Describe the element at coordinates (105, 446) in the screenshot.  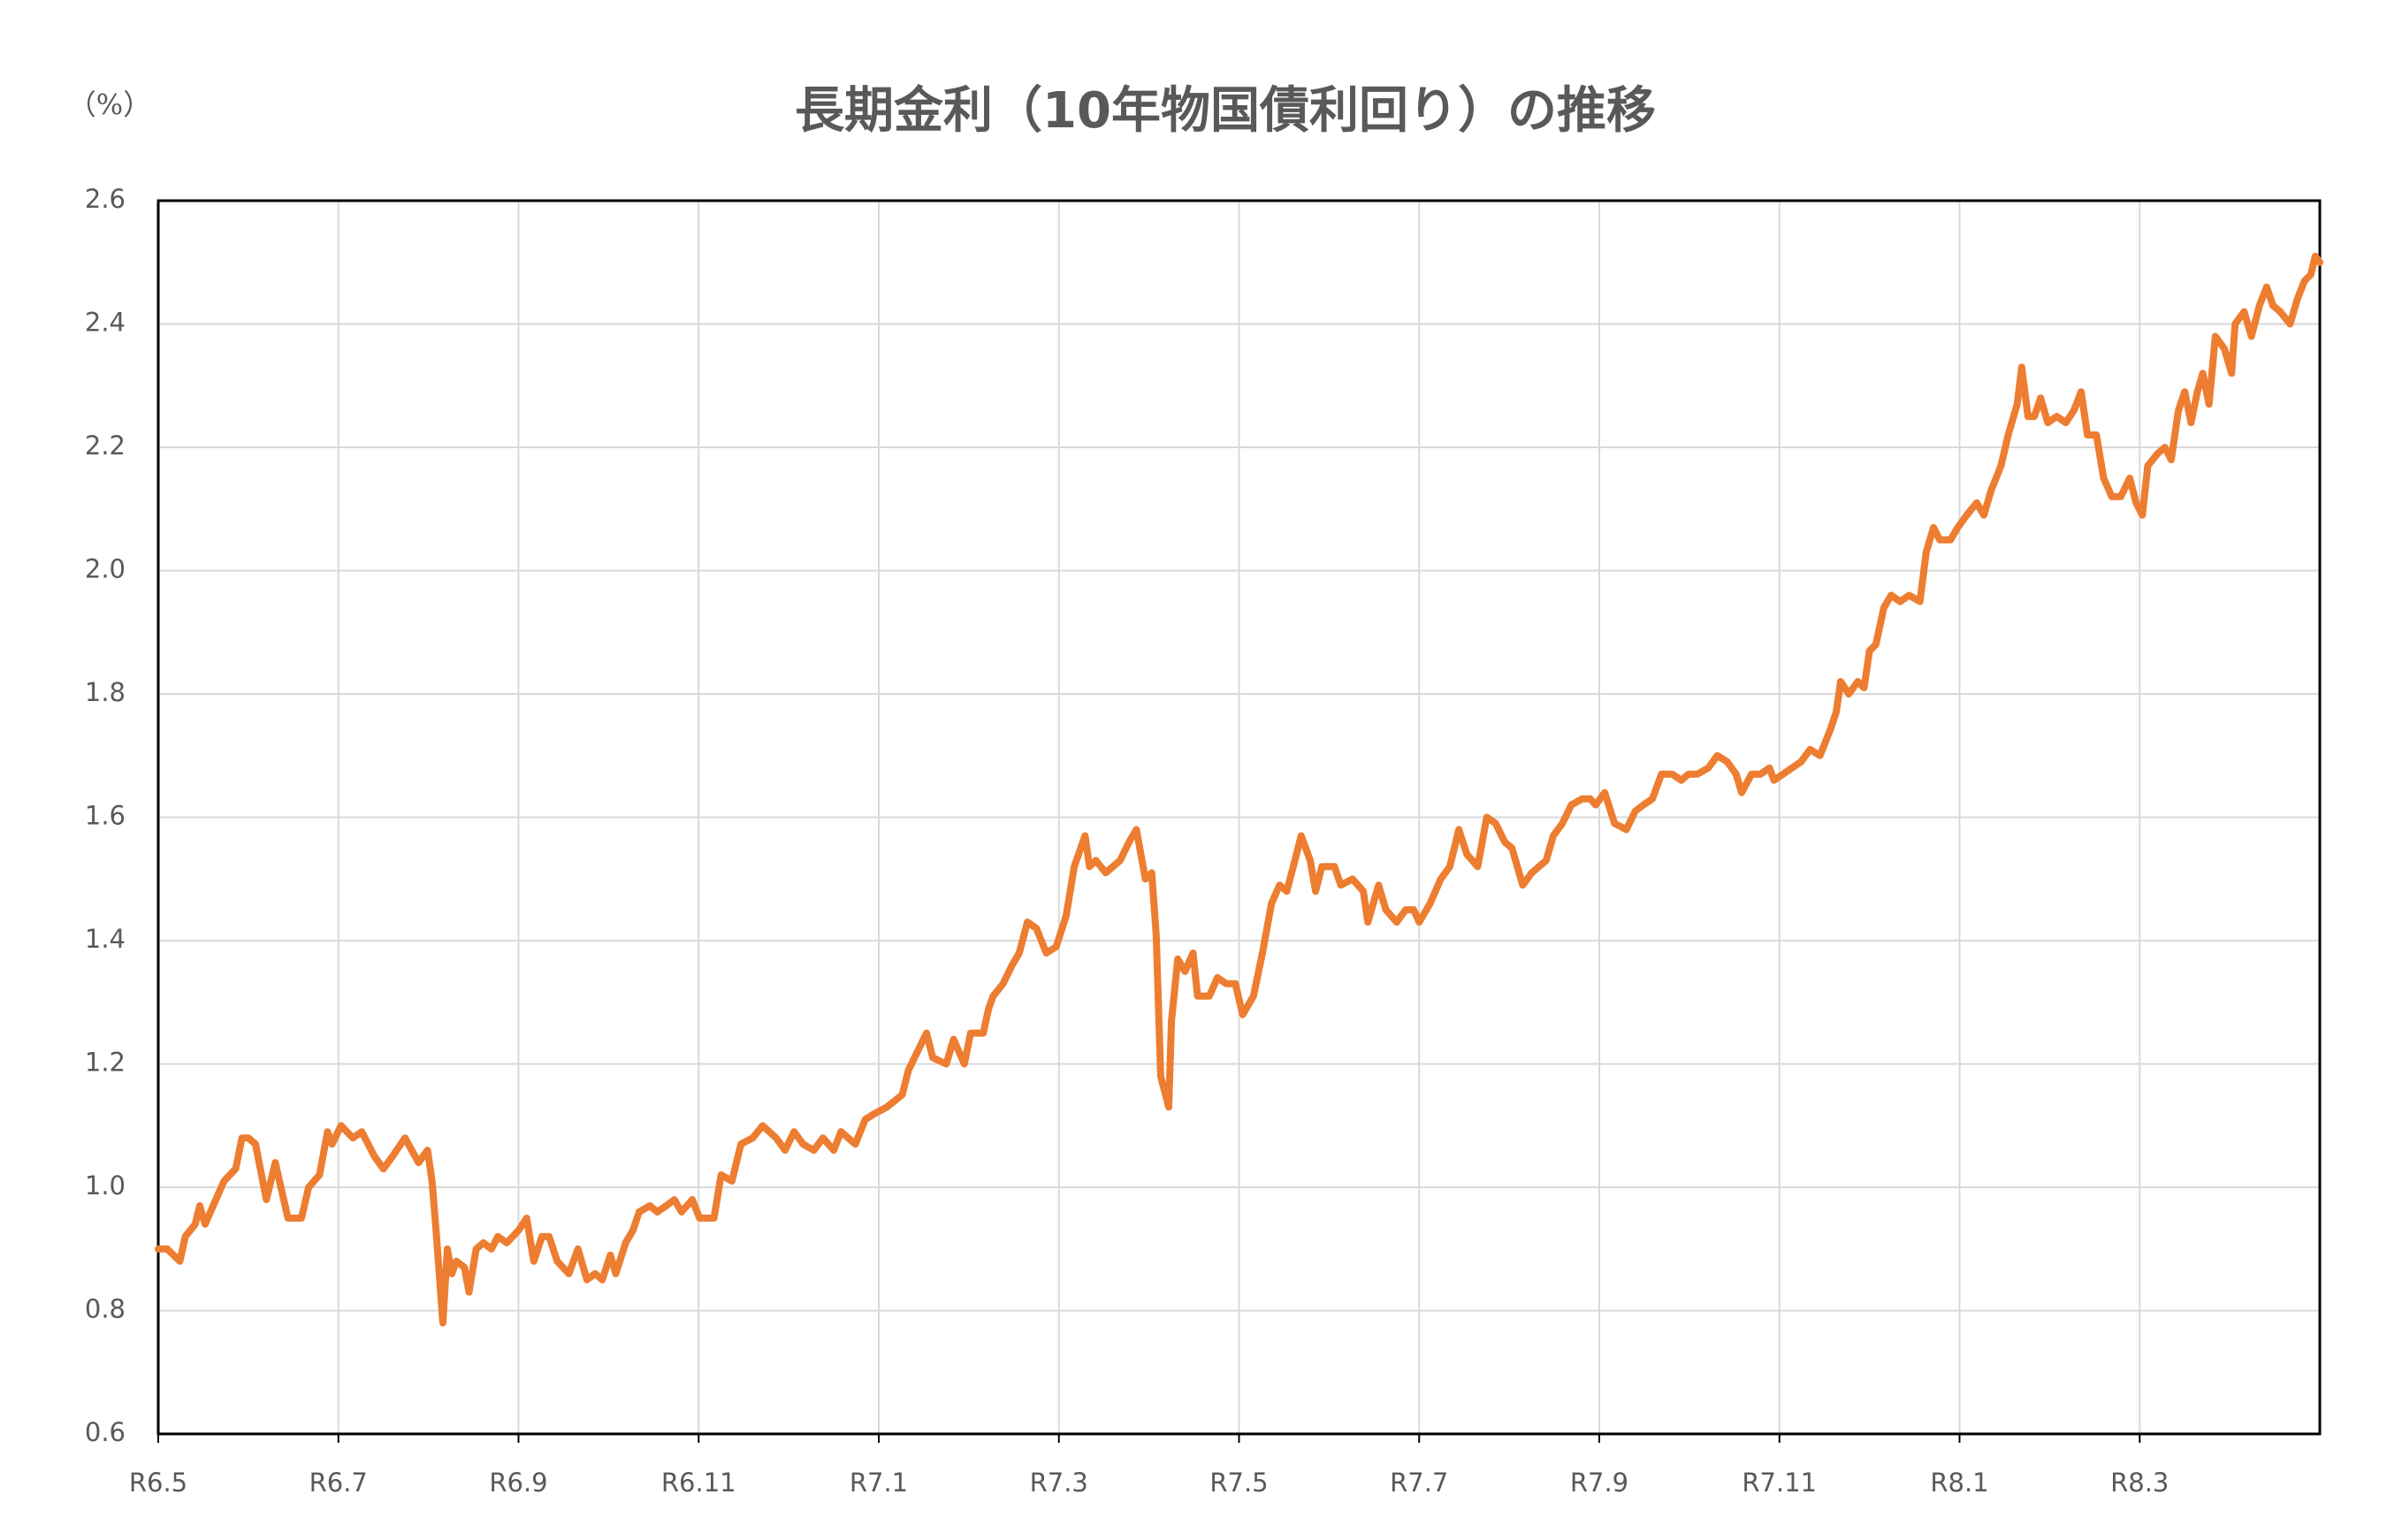
I see `y-tick-label: 2.2` at that location.